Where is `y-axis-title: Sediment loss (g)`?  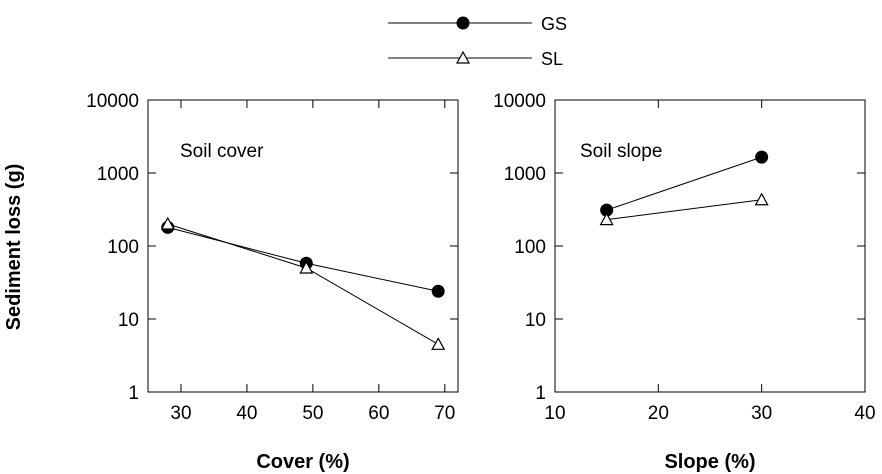 y-axis-title: Sediment loss (g) is located at coordinates (14, 247).